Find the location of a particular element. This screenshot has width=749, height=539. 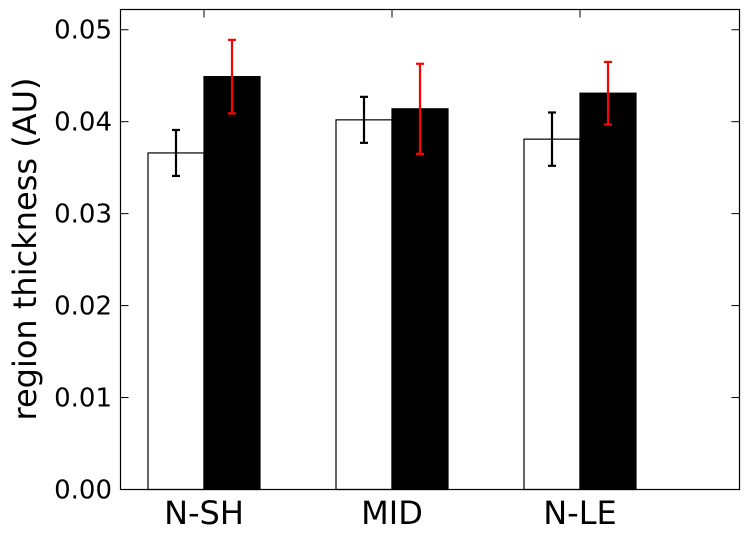

bar-series1-n-le is located at coordinates (552, 314).